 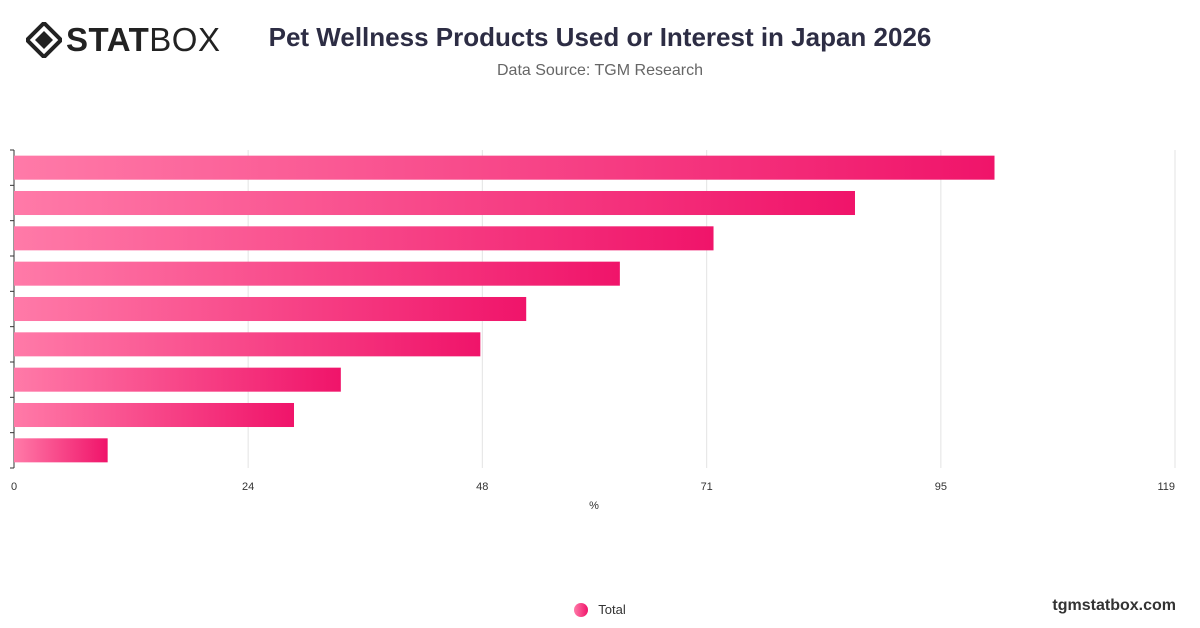 What do you see at coordinates (1114, 605) in the screenshot?
I see `site-url: tgmstatbox.com` at bounding box center [1114, 605].